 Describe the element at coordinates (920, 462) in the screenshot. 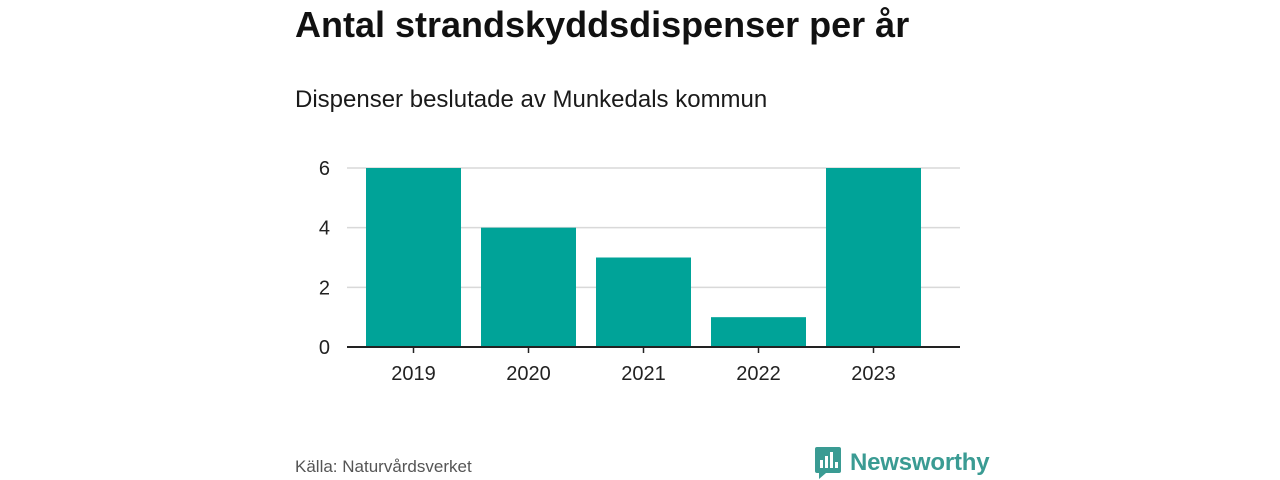

I see `brand-name: Newsworthy` at that location.